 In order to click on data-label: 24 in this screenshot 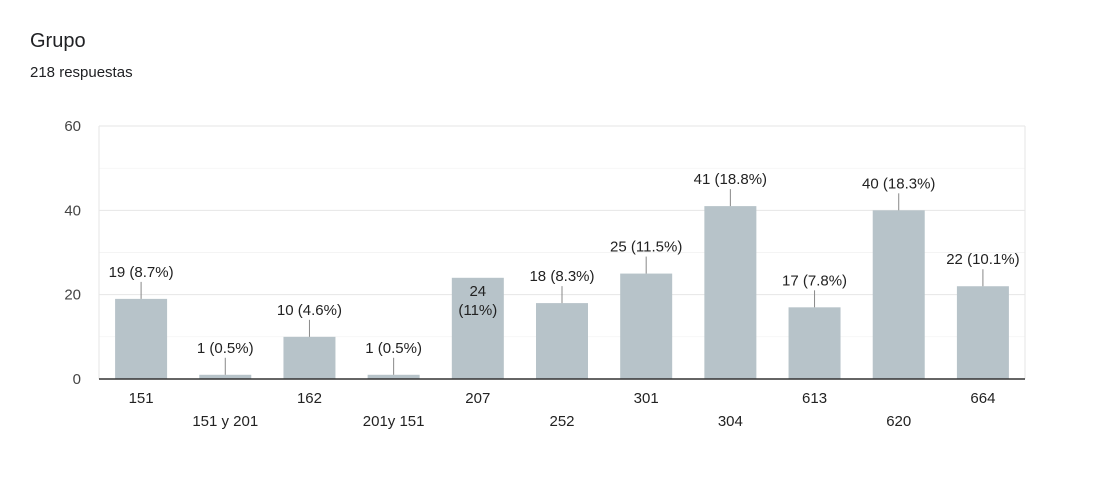, I will do `click(477, 291)`.